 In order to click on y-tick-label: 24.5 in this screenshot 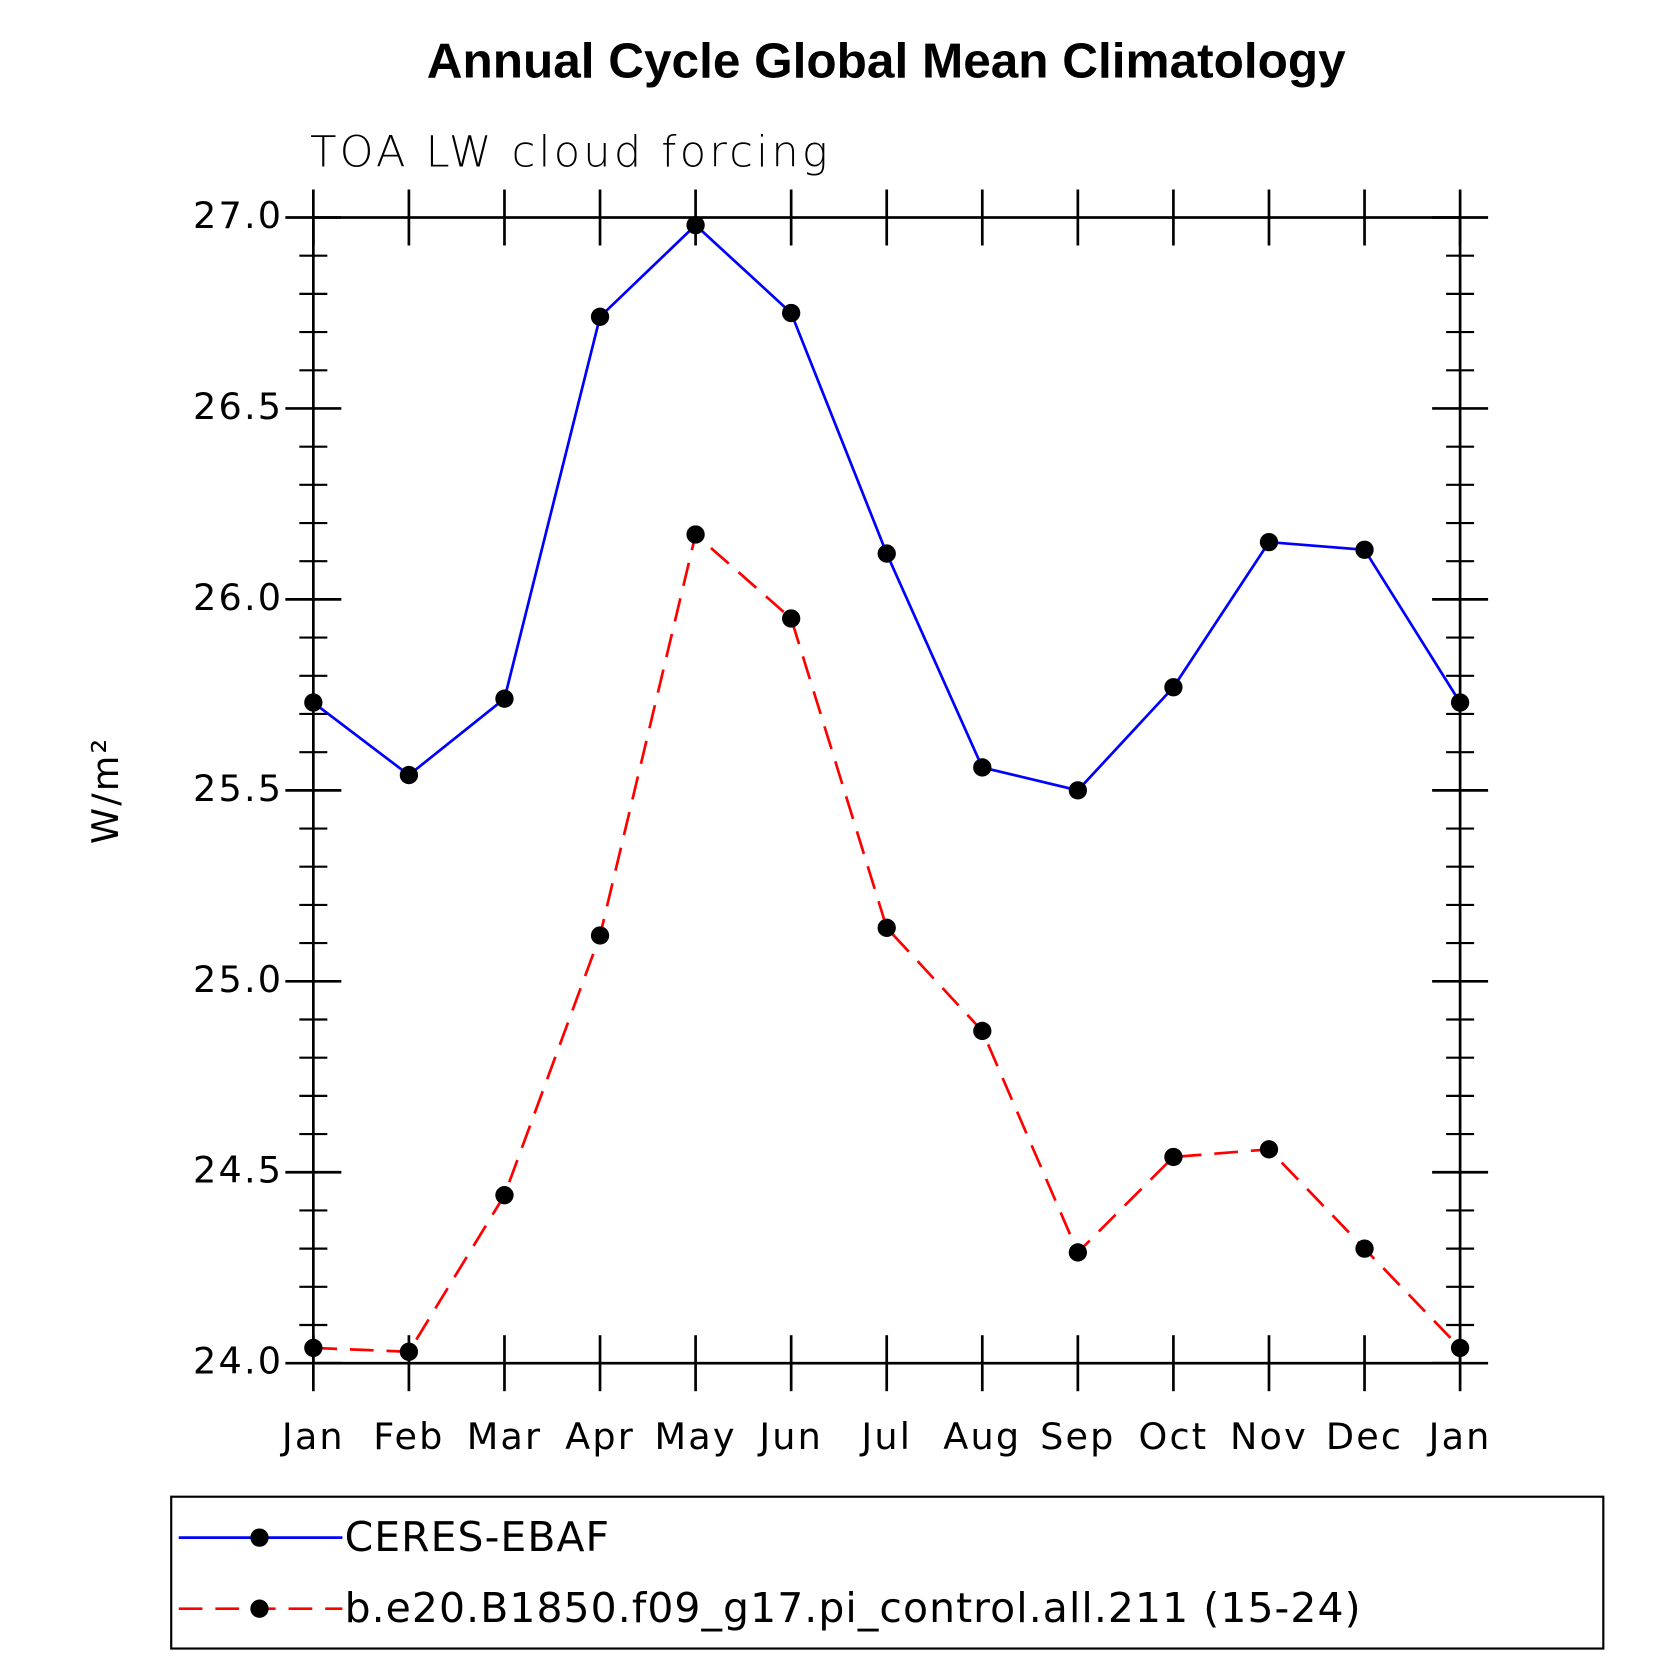, I will do `click(238, 1170)`.